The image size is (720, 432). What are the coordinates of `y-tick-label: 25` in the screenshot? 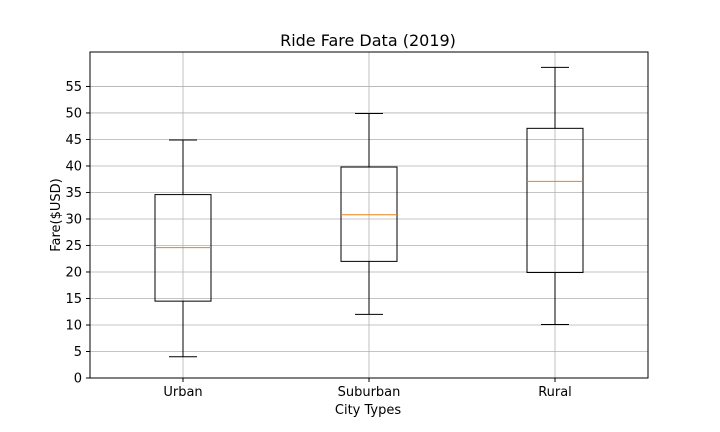 It's located at (73, 246).